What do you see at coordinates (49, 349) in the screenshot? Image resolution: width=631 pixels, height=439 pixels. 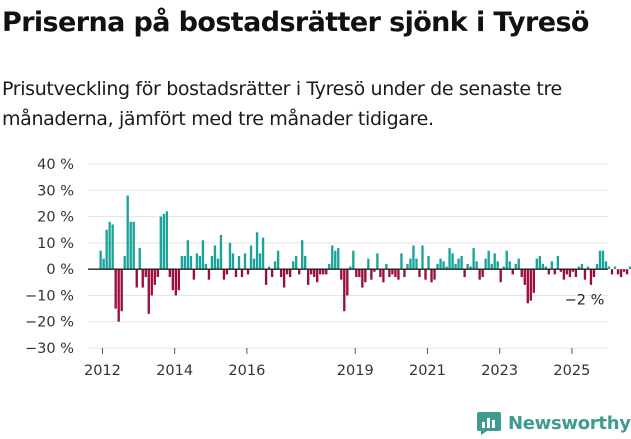 I see `y-tick-label: −30 %` at bounding box center [49, 349].